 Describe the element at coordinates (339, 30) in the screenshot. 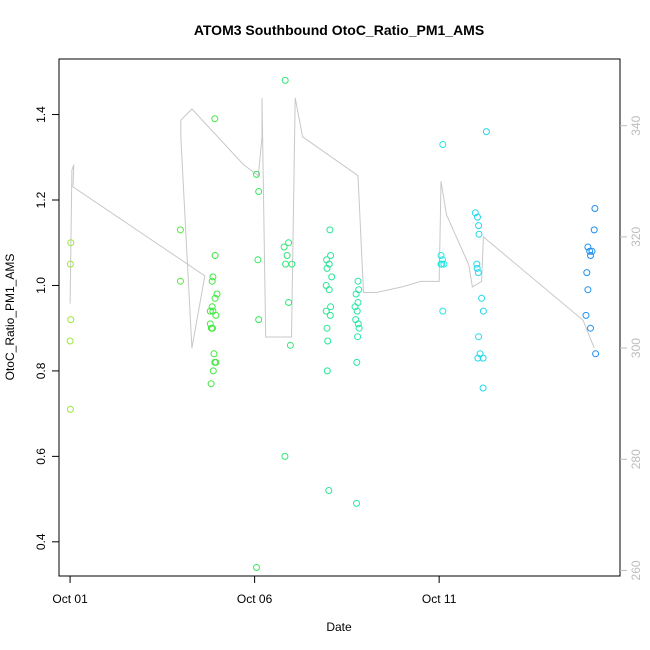

I see `chart-title: ATOM3 Southbound OtoC_Ratio_PM1_AMS` at that location.